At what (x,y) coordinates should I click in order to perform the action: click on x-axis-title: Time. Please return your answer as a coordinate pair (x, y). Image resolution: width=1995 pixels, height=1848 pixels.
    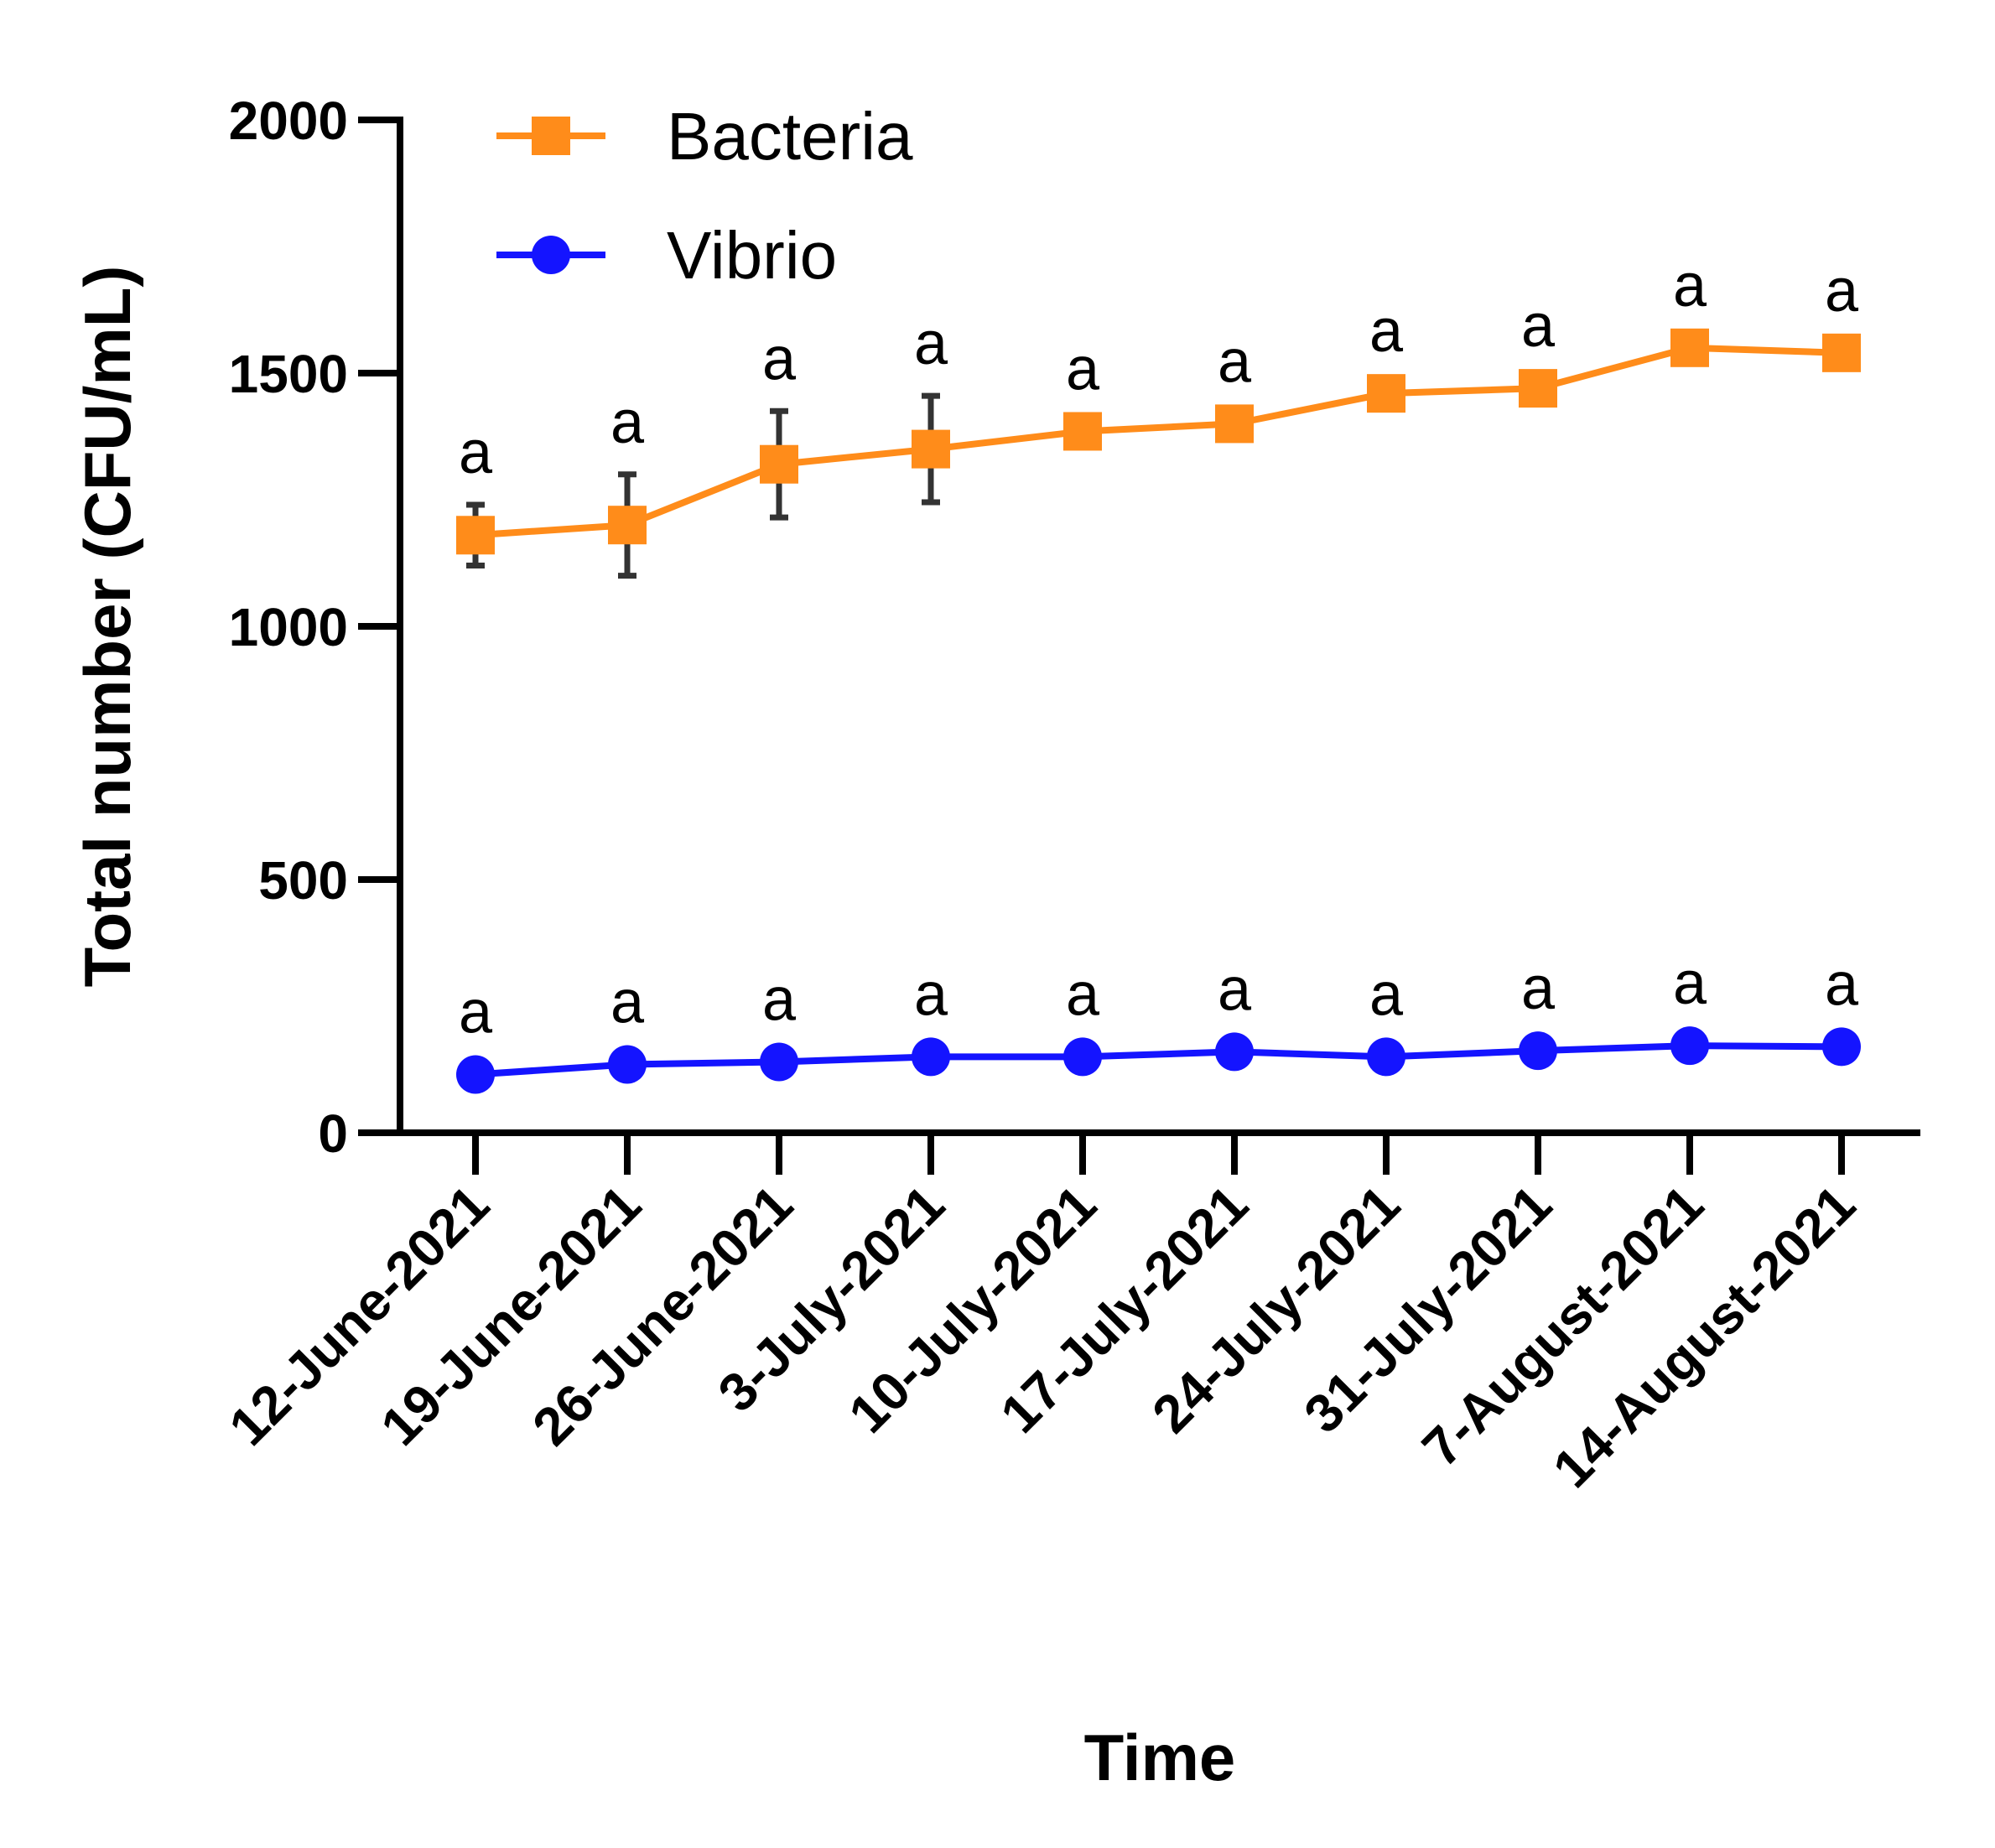
    Looking at the image, I should click on (1160, 1758).